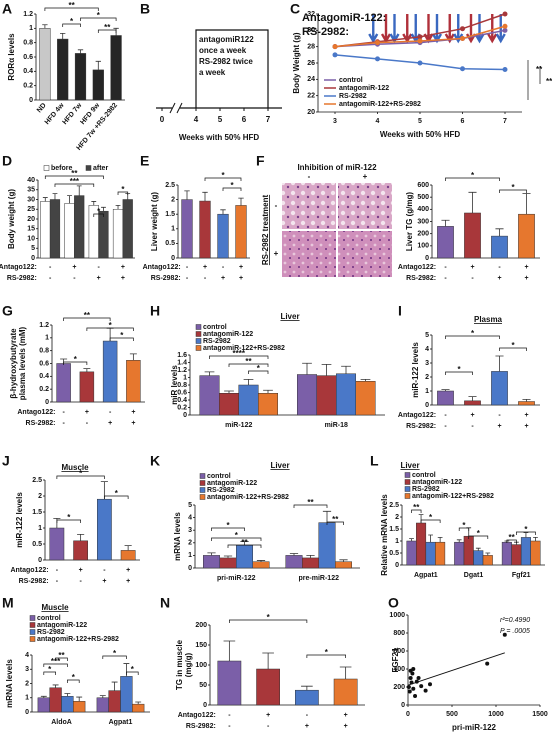 The width and height of the screenshot is (552, 750). I want to click on x-tick-label: 7, so click(505, 121).